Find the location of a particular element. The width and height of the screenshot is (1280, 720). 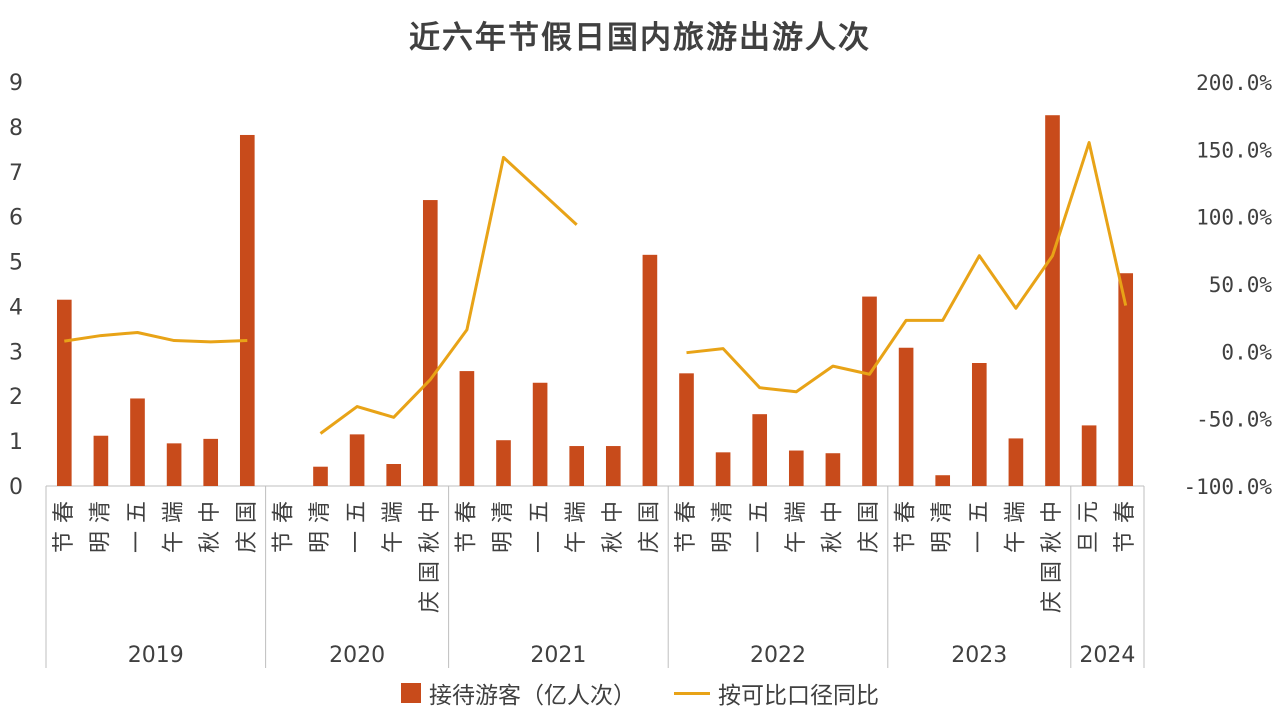

y-left-tick-label: 6 is located at coordinates (16, 218).